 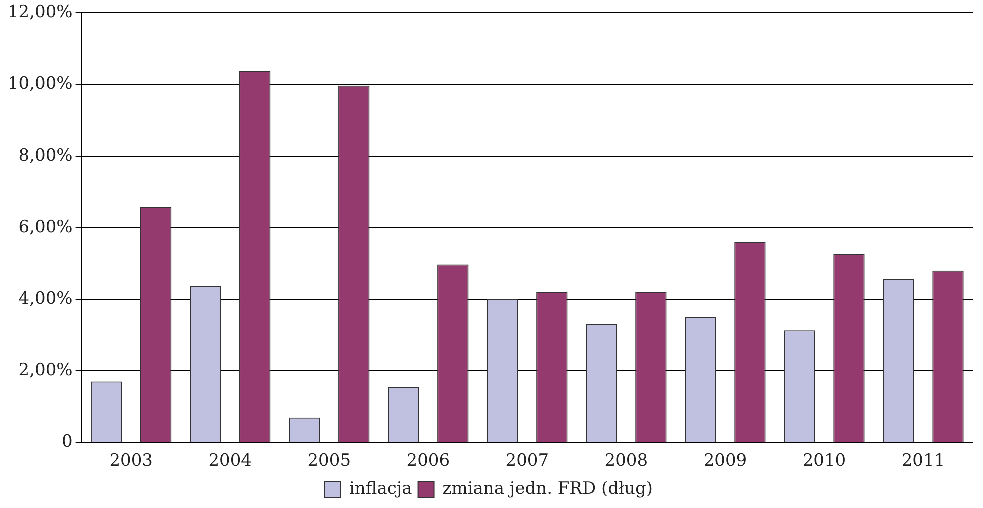 What do you see at coordinates (131, 461) in the screenshot?
I see `x-tick-label: 2003` at bounding box center [131, 461].